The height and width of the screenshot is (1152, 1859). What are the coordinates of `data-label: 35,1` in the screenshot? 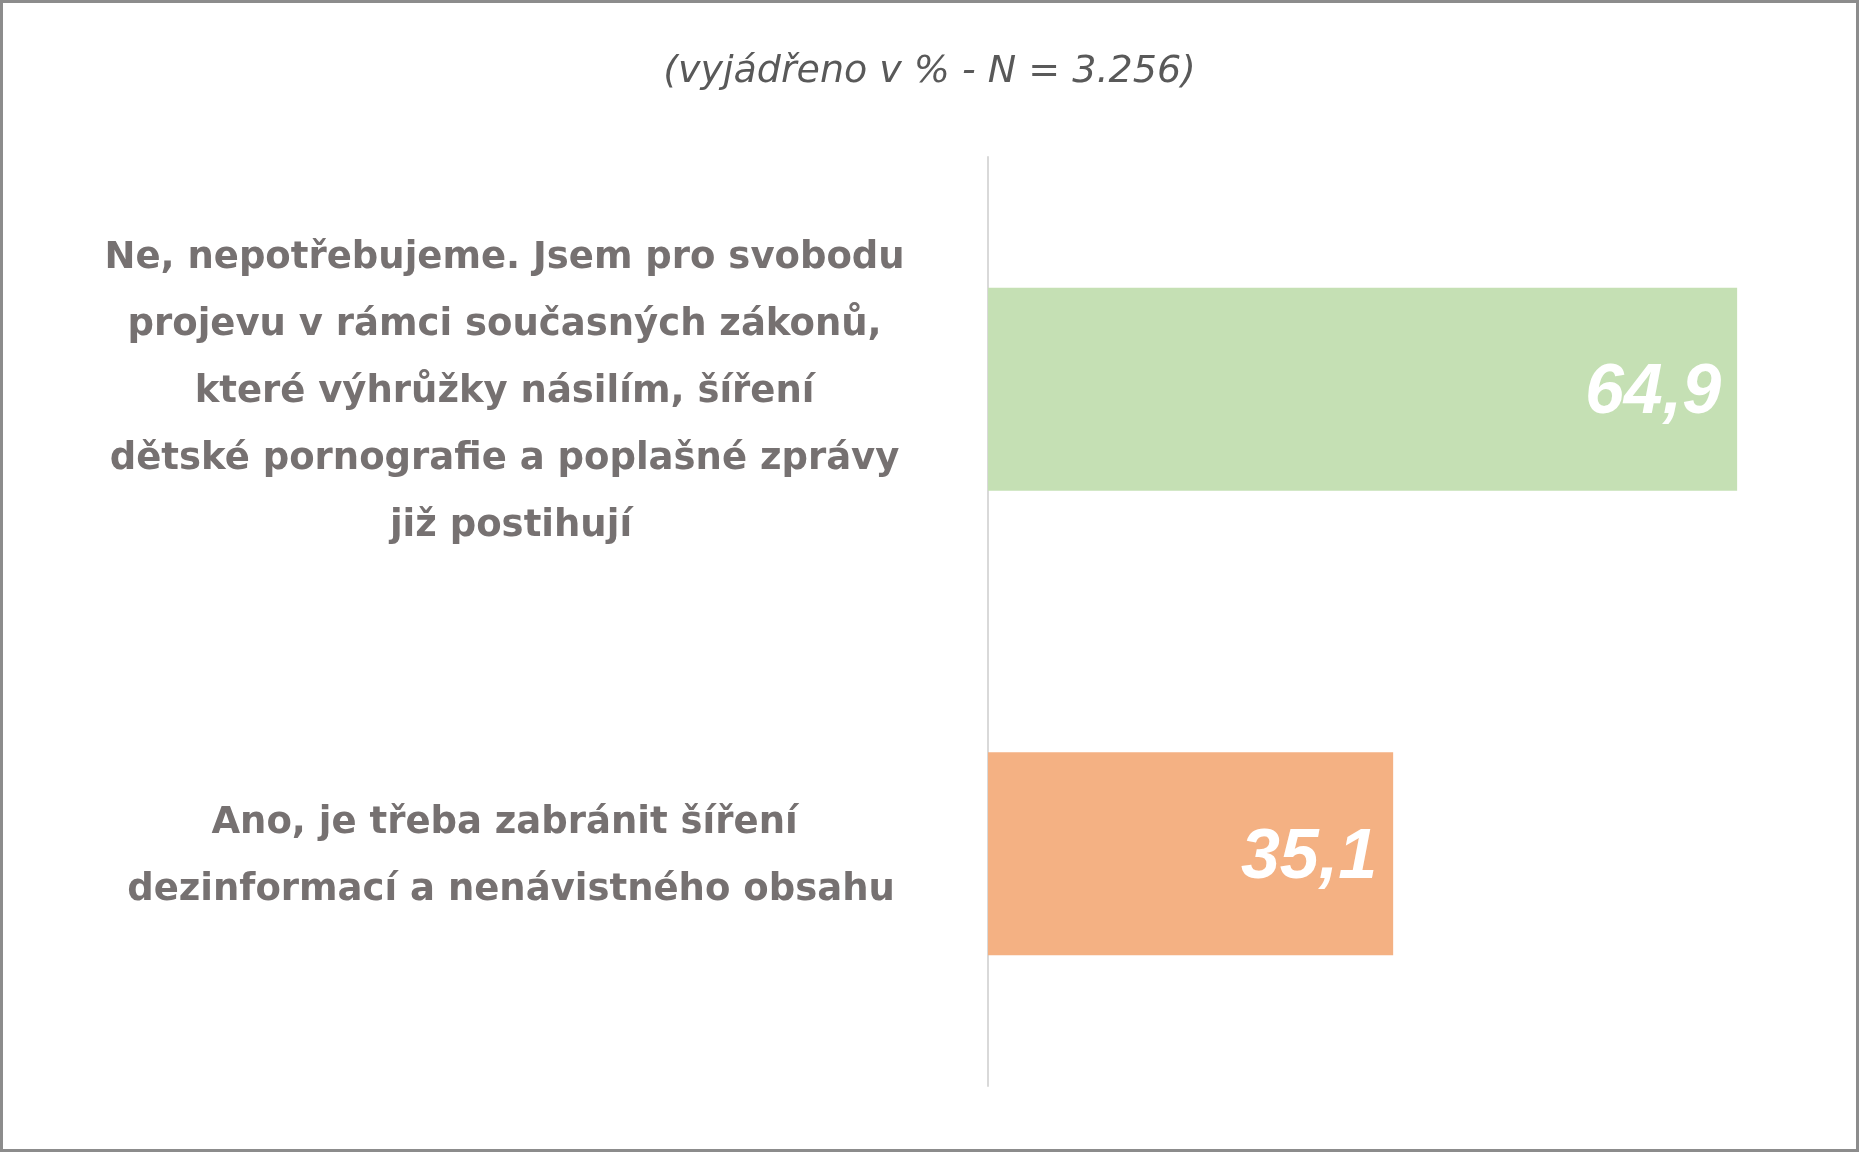 It's located at (1309, 853).